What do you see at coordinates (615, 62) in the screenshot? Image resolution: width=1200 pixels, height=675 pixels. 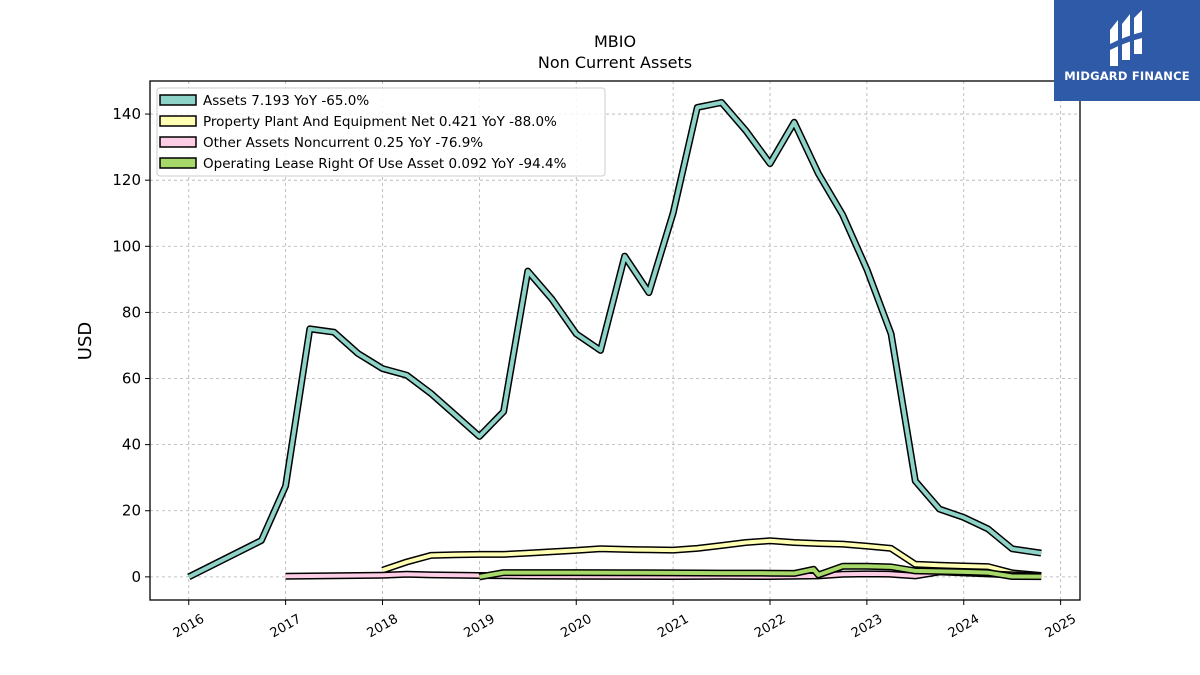 I see `chart-subtitle: Non Current Assets` at bounding box center [615, 62].